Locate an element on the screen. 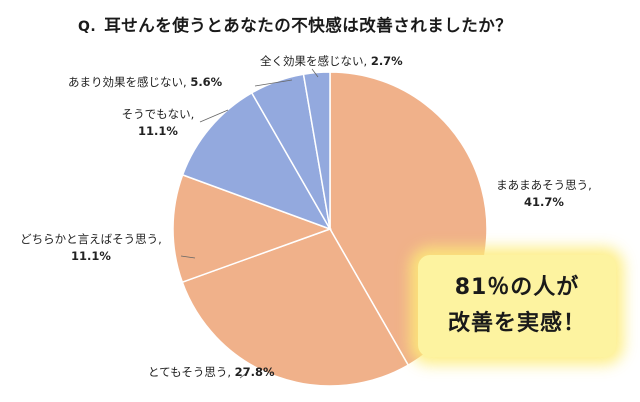 The image size is (640, 402). callout-line-2: 改善を実感！ is located at coordinates (516, 323).